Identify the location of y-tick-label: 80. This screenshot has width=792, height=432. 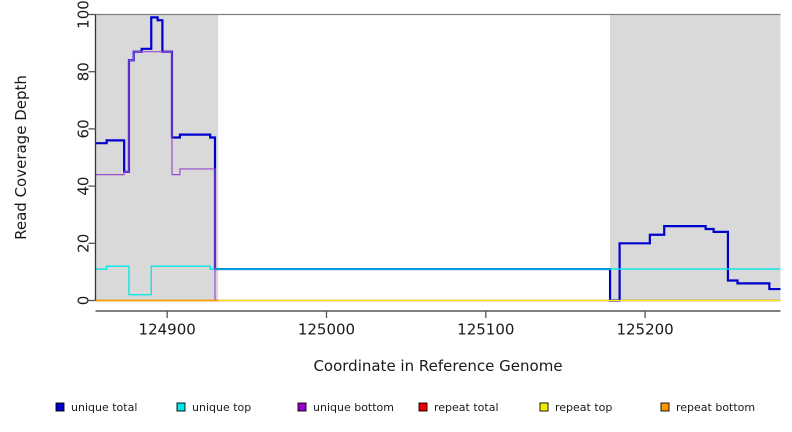
(84, 71).